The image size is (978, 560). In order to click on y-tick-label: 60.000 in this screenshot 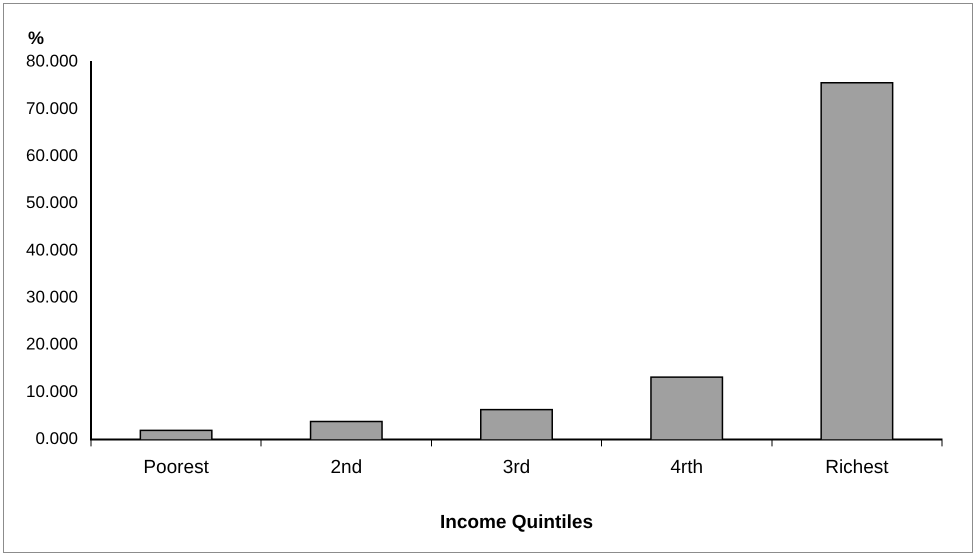, I will do `click(52, 156)`.